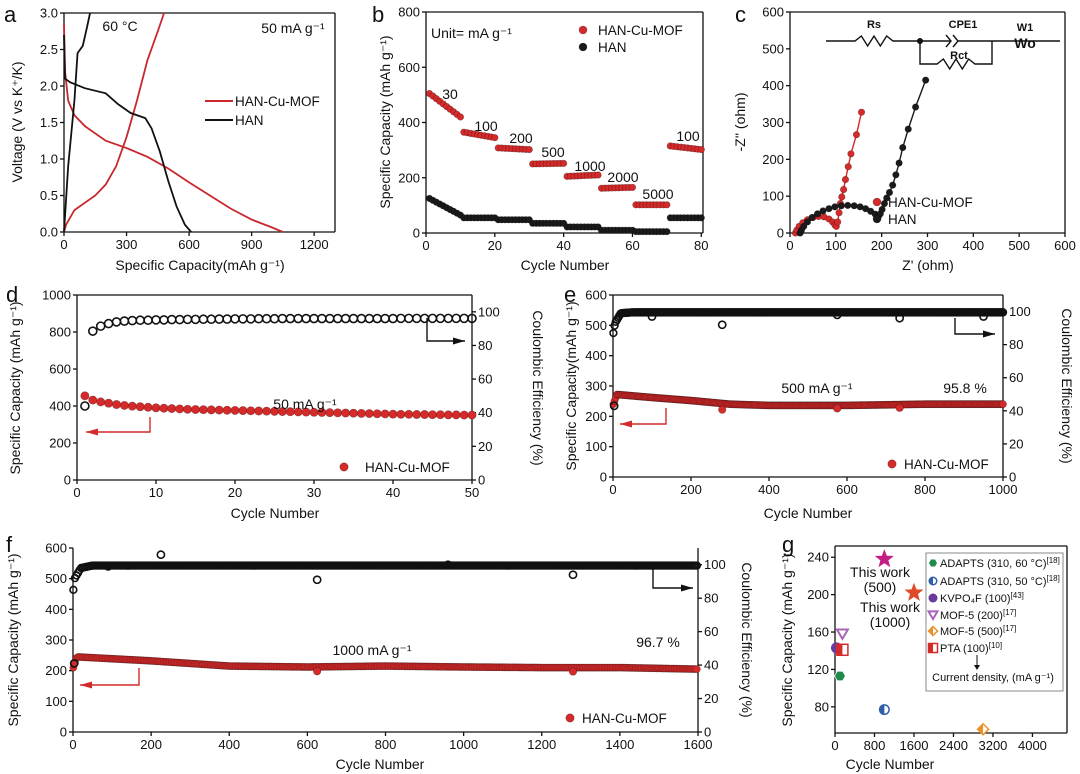 The width and height of the screenshot is (1080, 774). I want to click on cu-mof-charge-curve, so click(114, 122).